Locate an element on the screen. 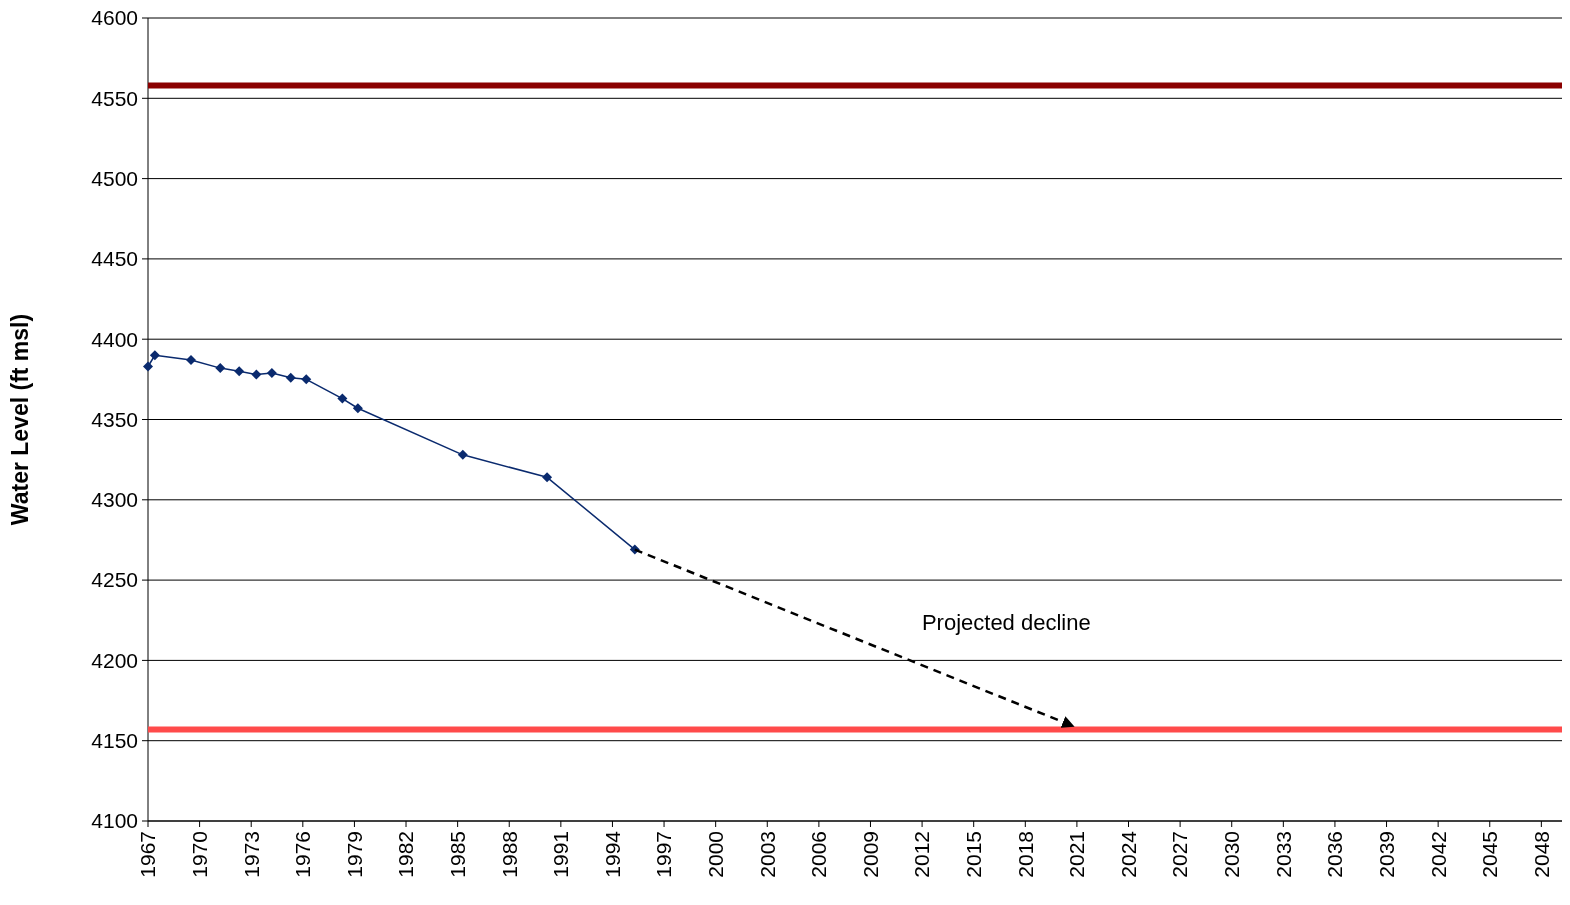  x-tick-label: 1985 is located at coordinates (457, 854).